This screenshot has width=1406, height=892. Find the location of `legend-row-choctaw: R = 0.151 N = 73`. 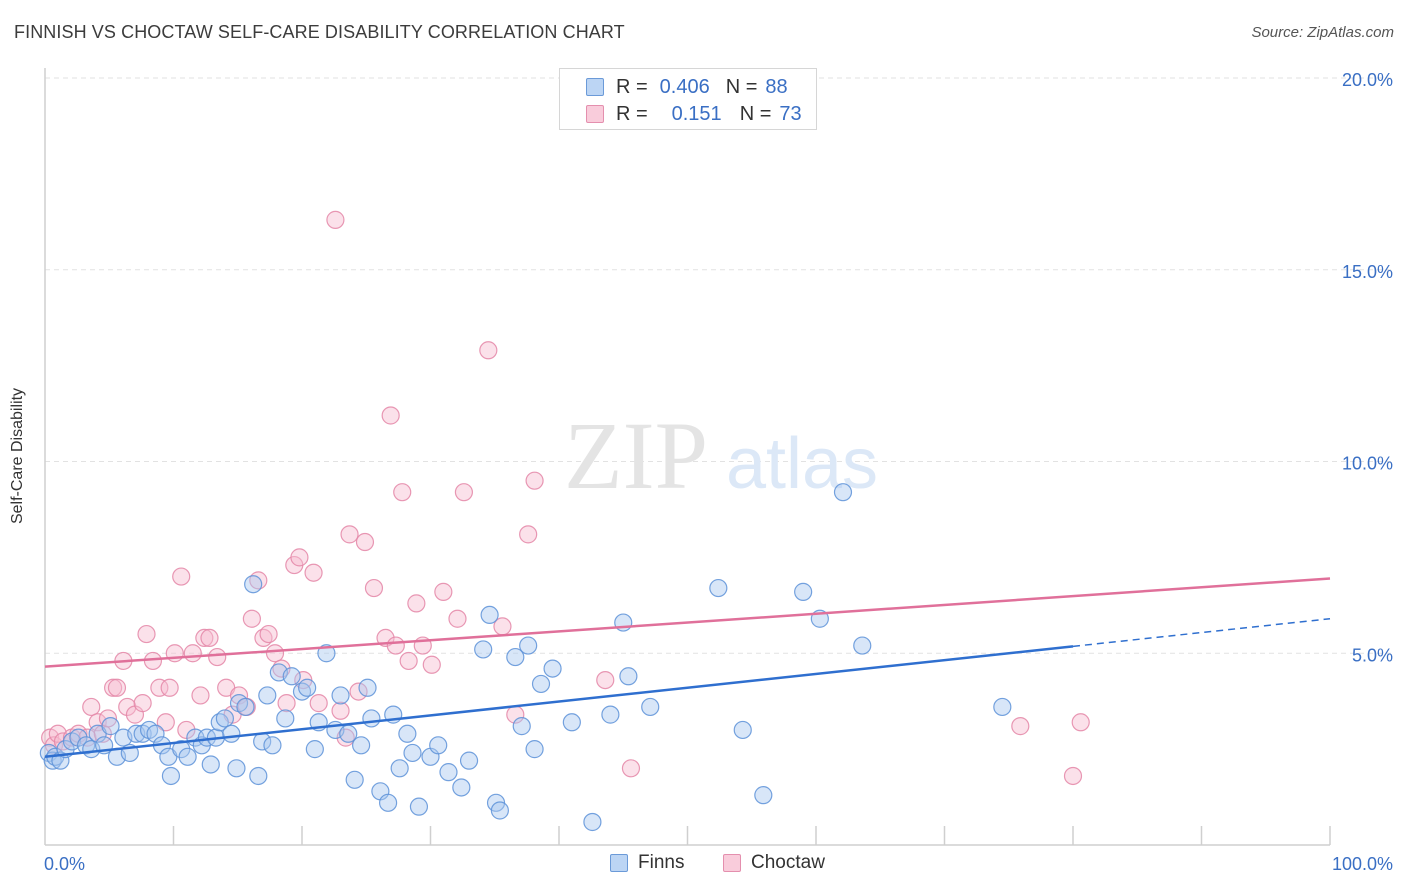

legend-row-choctaw: R = 0.151 N = 73 is located at coordinates (694, 114).